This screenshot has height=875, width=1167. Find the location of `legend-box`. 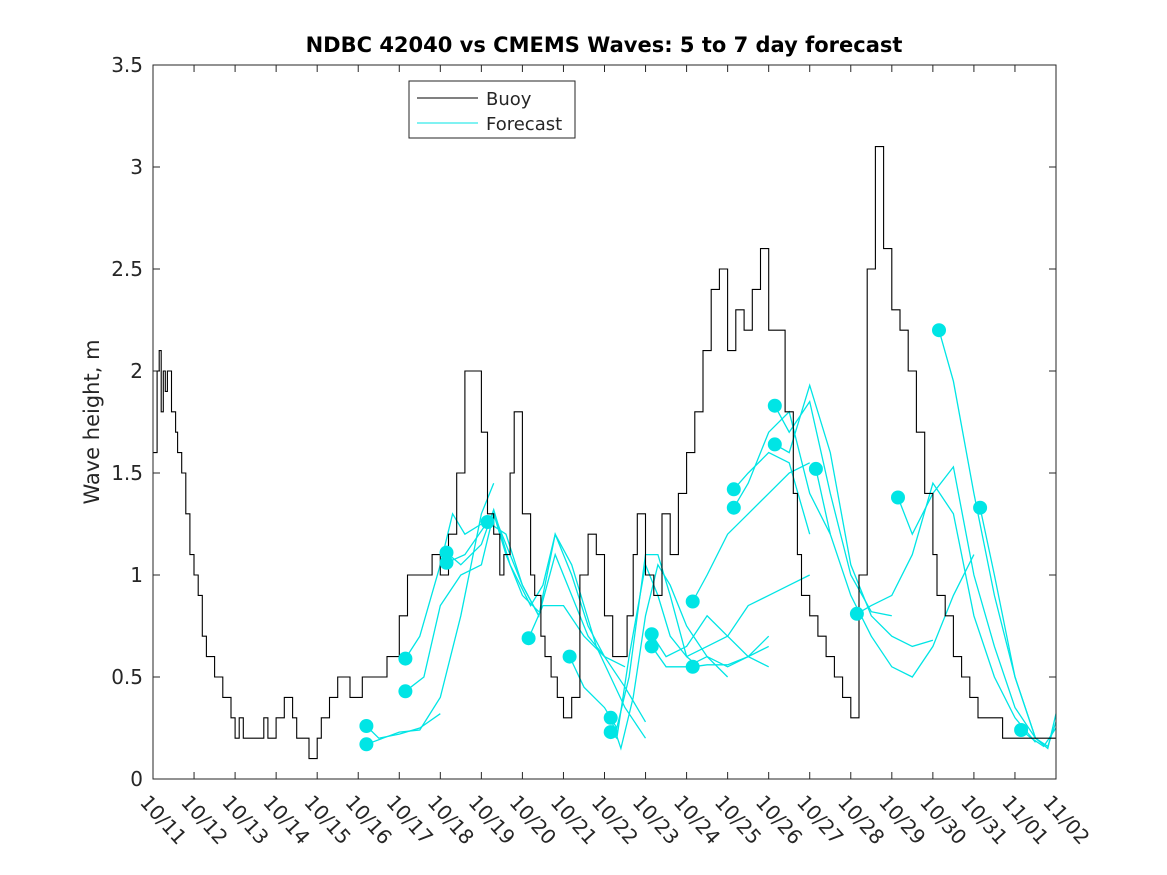

legend-box is located at coordinates (492, 109).